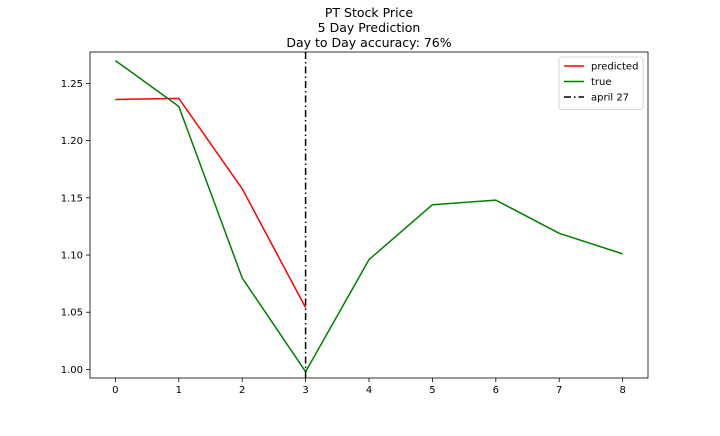  Describe the element at coordinates (432, 390) in the screenshot. I see `x-tick-label: 5` at that location.